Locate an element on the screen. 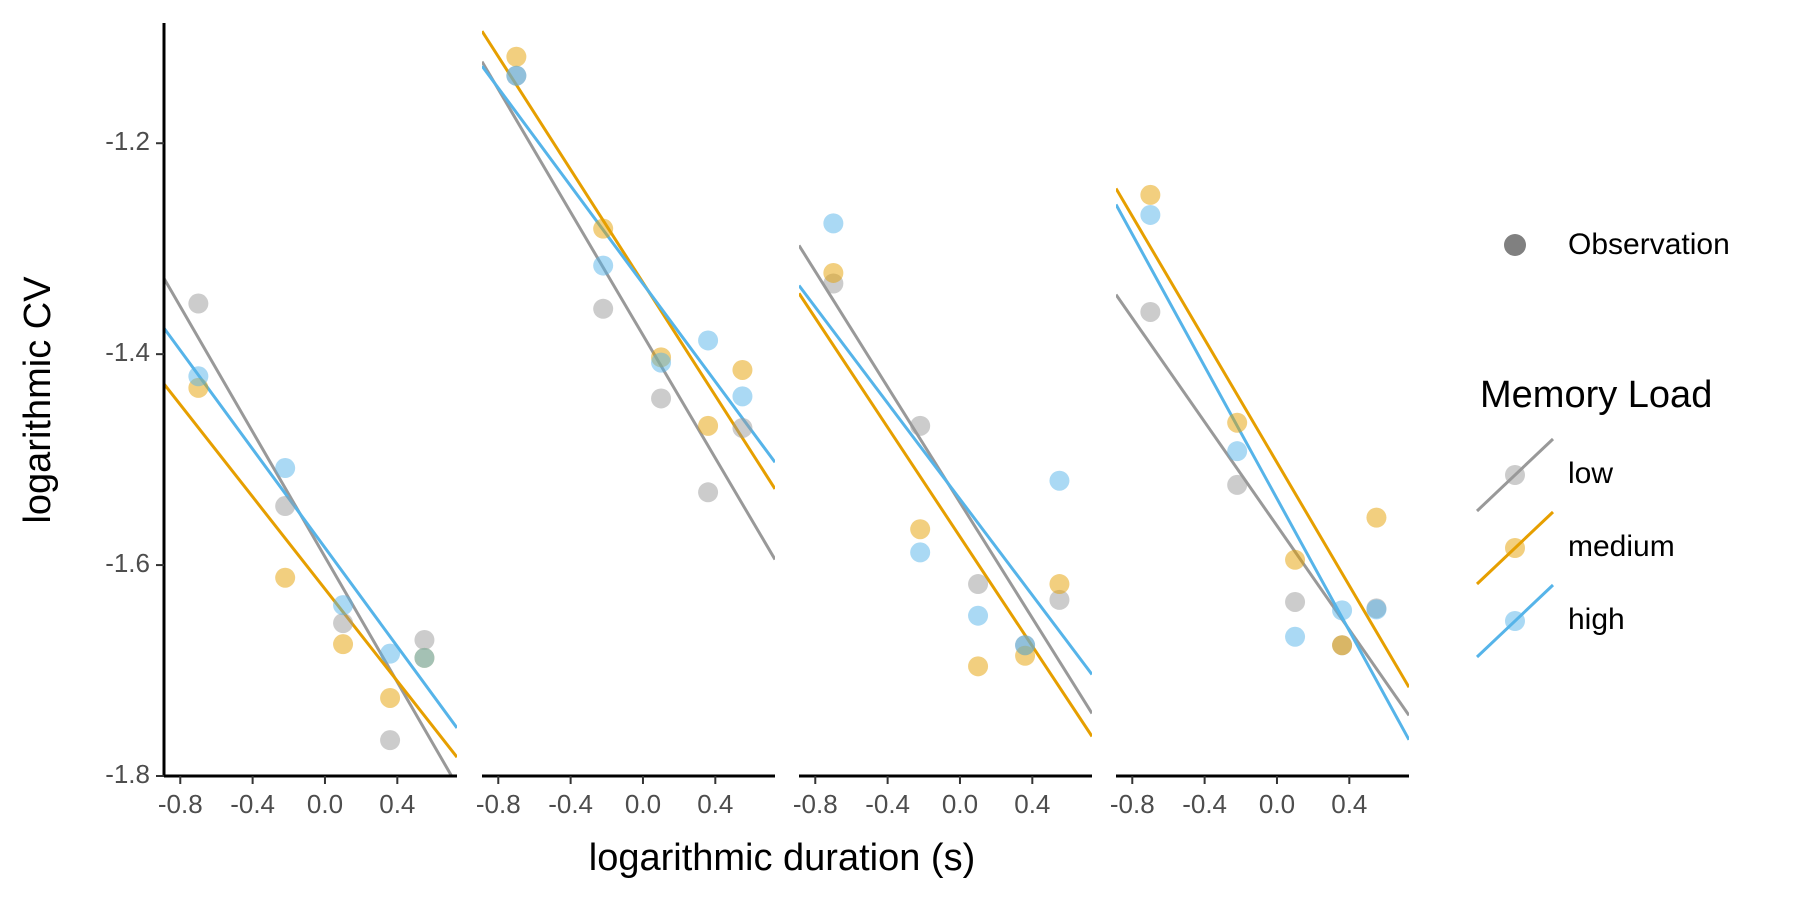  legend-observation: Observation is located at coordinates (1649, 244).